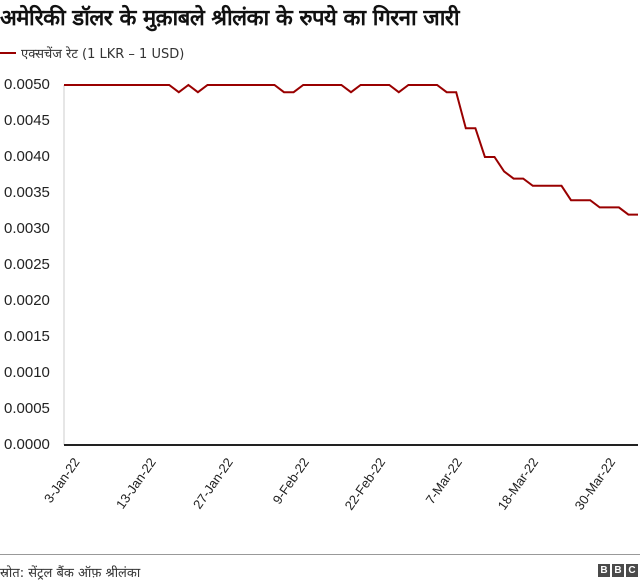 The width and height of the screenshot is (640, 588). What do you see at coordinates (103, 54) in the screenshot?
I see `legend-label: एक्सचेंज रेट (1 LKR – 1 USD)` at bounding box center [103, 54].